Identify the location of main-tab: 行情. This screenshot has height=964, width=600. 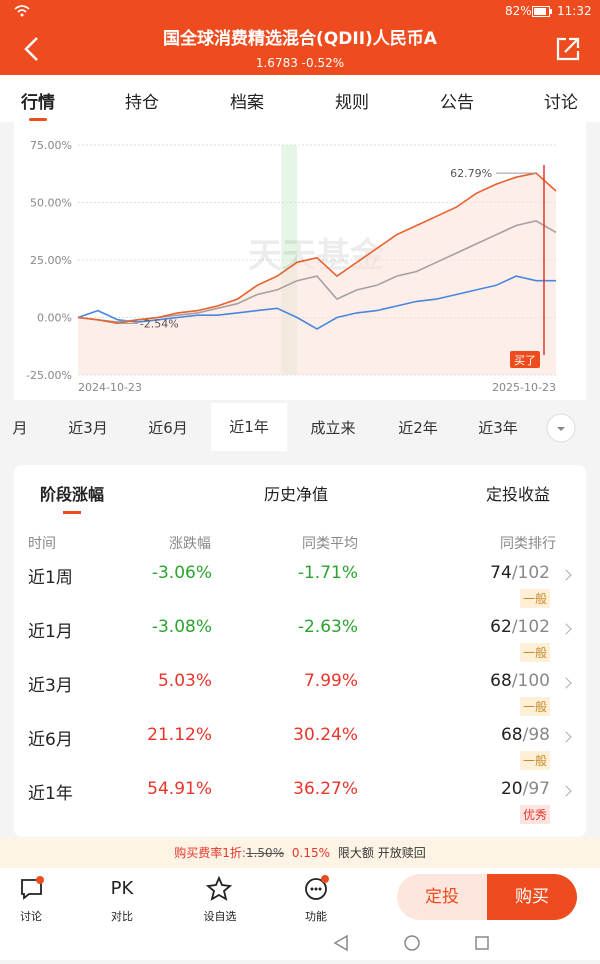
(38, 104).